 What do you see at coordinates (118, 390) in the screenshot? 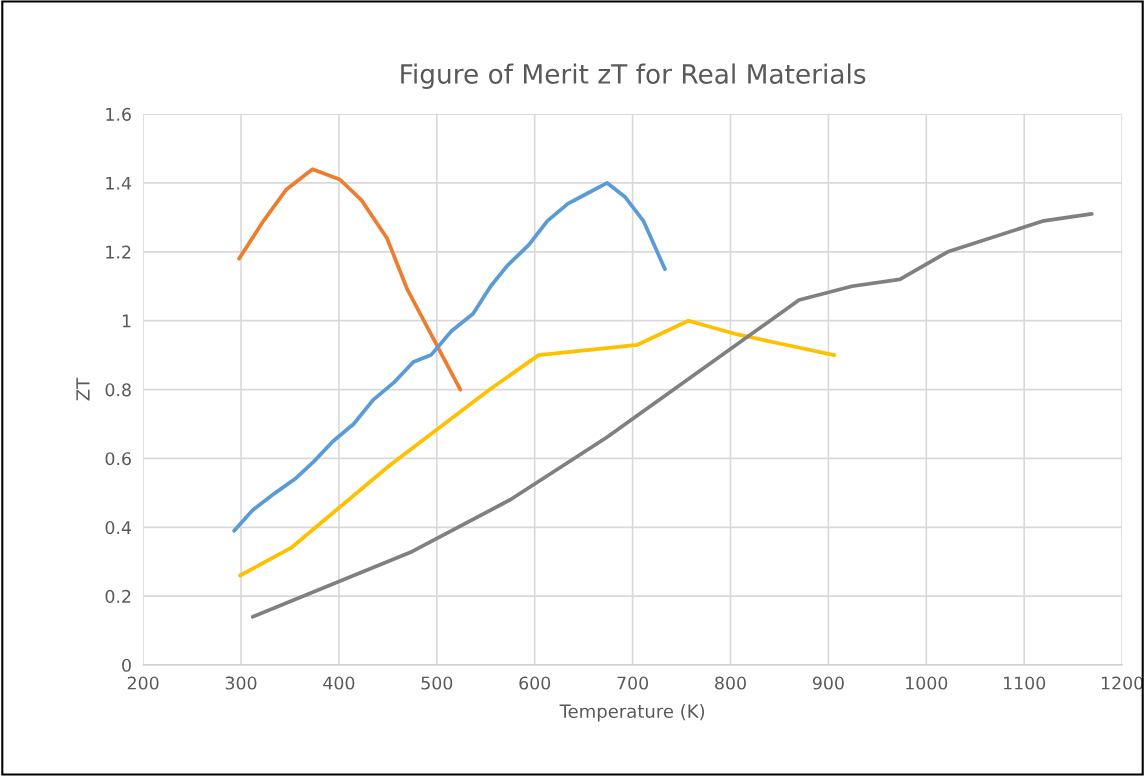
I see `y-tick-label: 0.8` at bounding box center [118, 390].